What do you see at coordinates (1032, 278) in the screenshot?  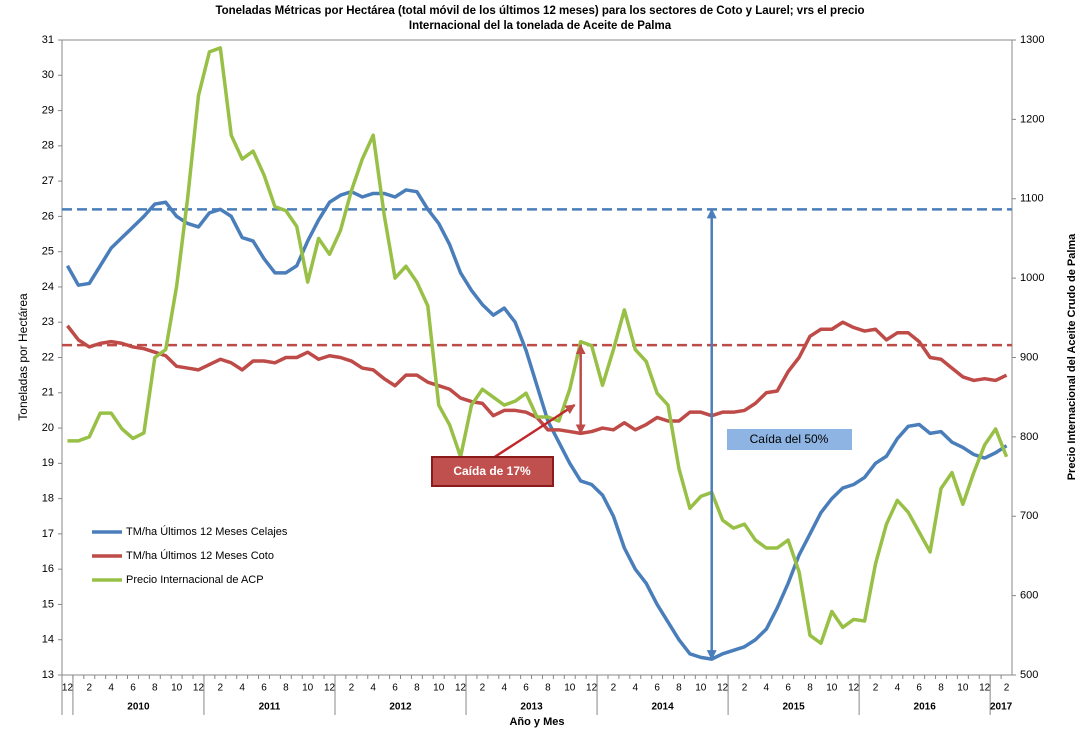 I see `y2-tick-label: 1000` at bounding box center [1032, 278].